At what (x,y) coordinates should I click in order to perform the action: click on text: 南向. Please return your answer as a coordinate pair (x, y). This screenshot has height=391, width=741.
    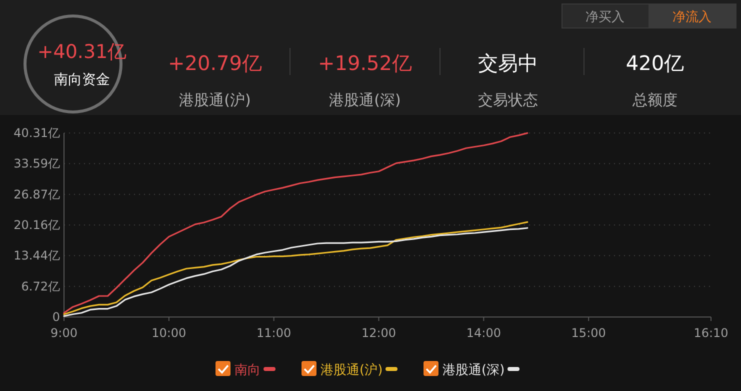
    Looking at the image, I should click on (247, 370).